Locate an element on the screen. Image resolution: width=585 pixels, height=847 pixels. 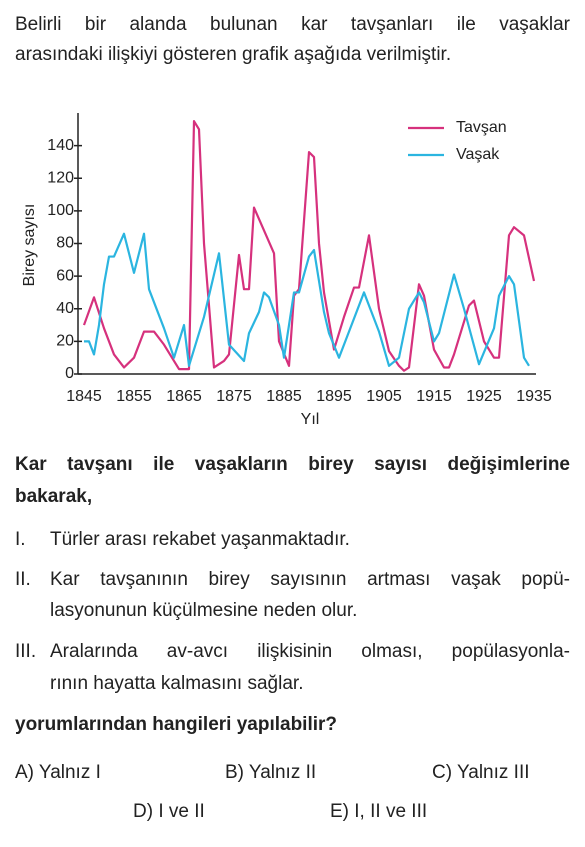
x-tick-label: 1915 is located at coordinates (434, 396).